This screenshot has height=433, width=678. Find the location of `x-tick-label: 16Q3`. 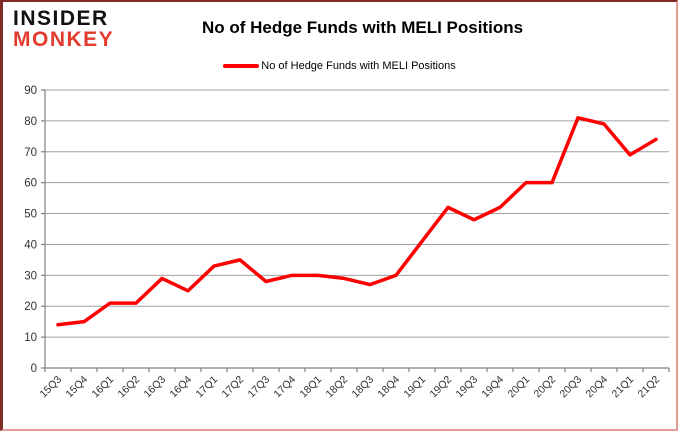

x-tick-label: 16Q3 is located at coordinates (154, 387).